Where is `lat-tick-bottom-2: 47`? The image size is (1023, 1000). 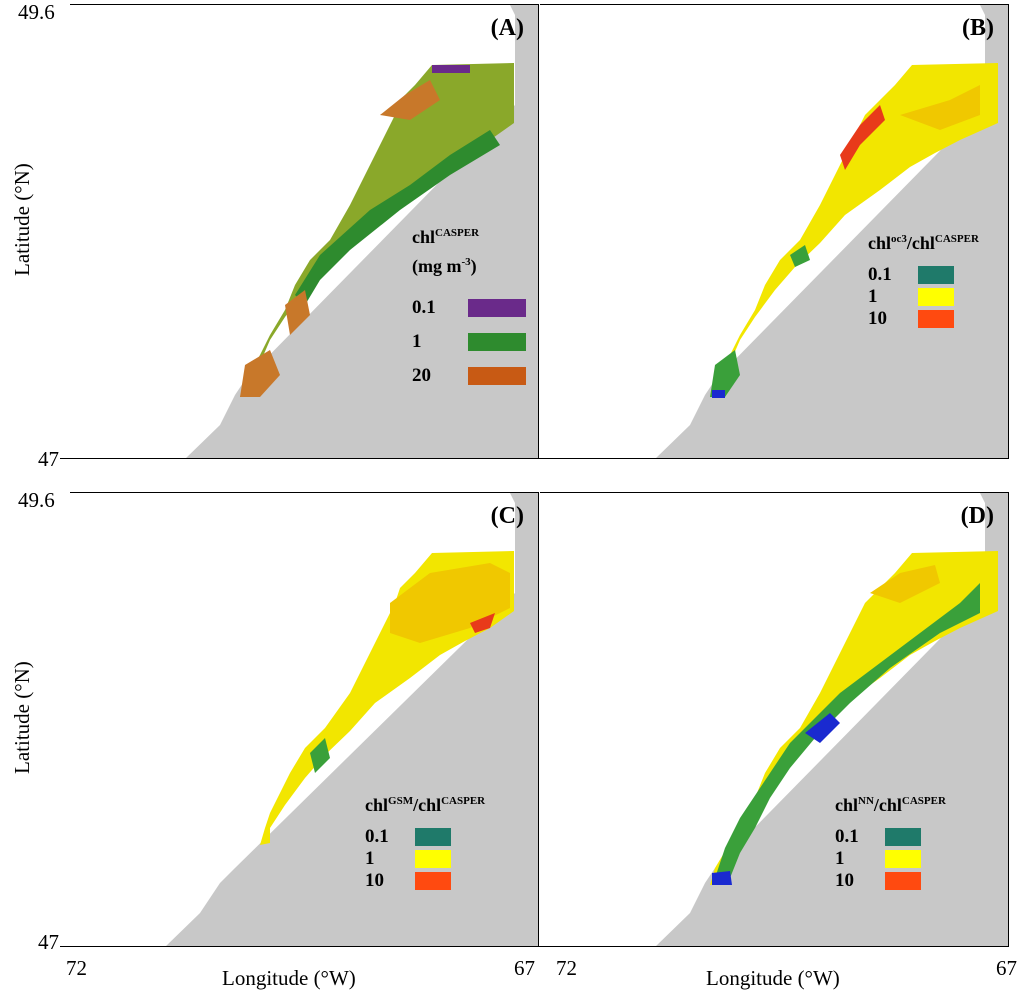
lat-tick-bottom-2: 47 is located at coordinates (48, 942).